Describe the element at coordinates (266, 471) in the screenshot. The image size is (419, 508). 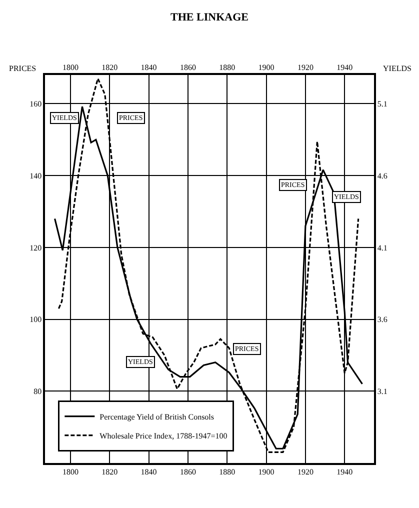
I see `x2-tick-label: 1900` at that location.